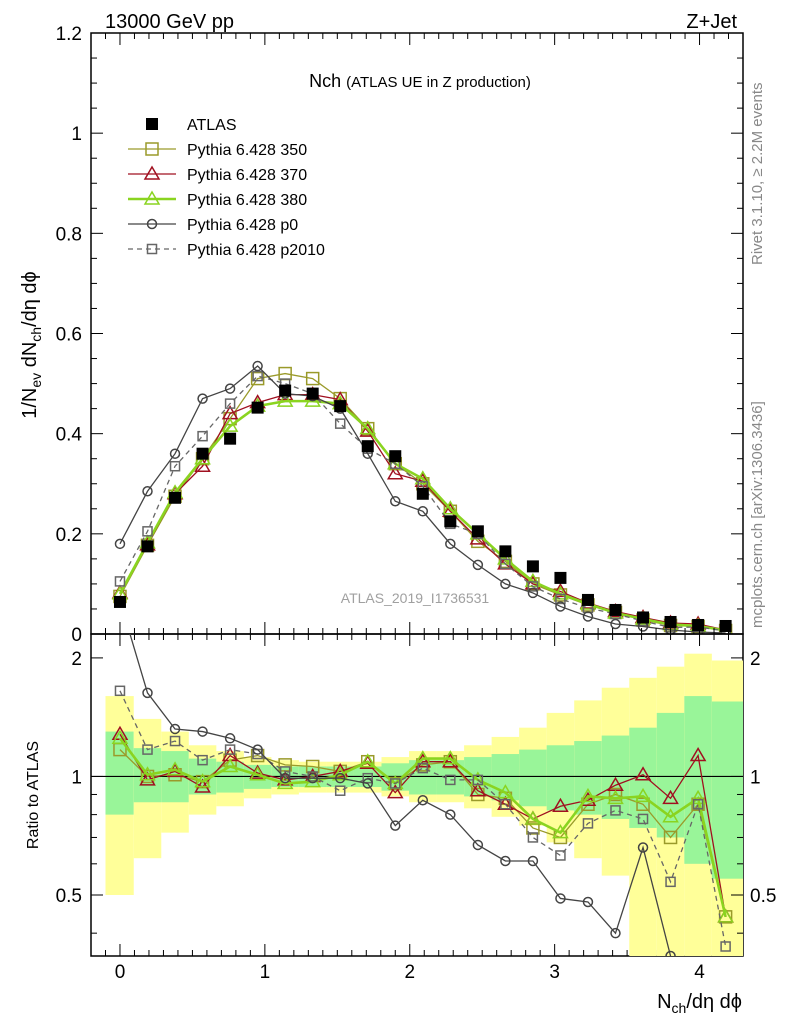  Describe the element at coordinates (69, 435) in the screenshot. I see `y-tick-label-upper: 0.4` at that location.